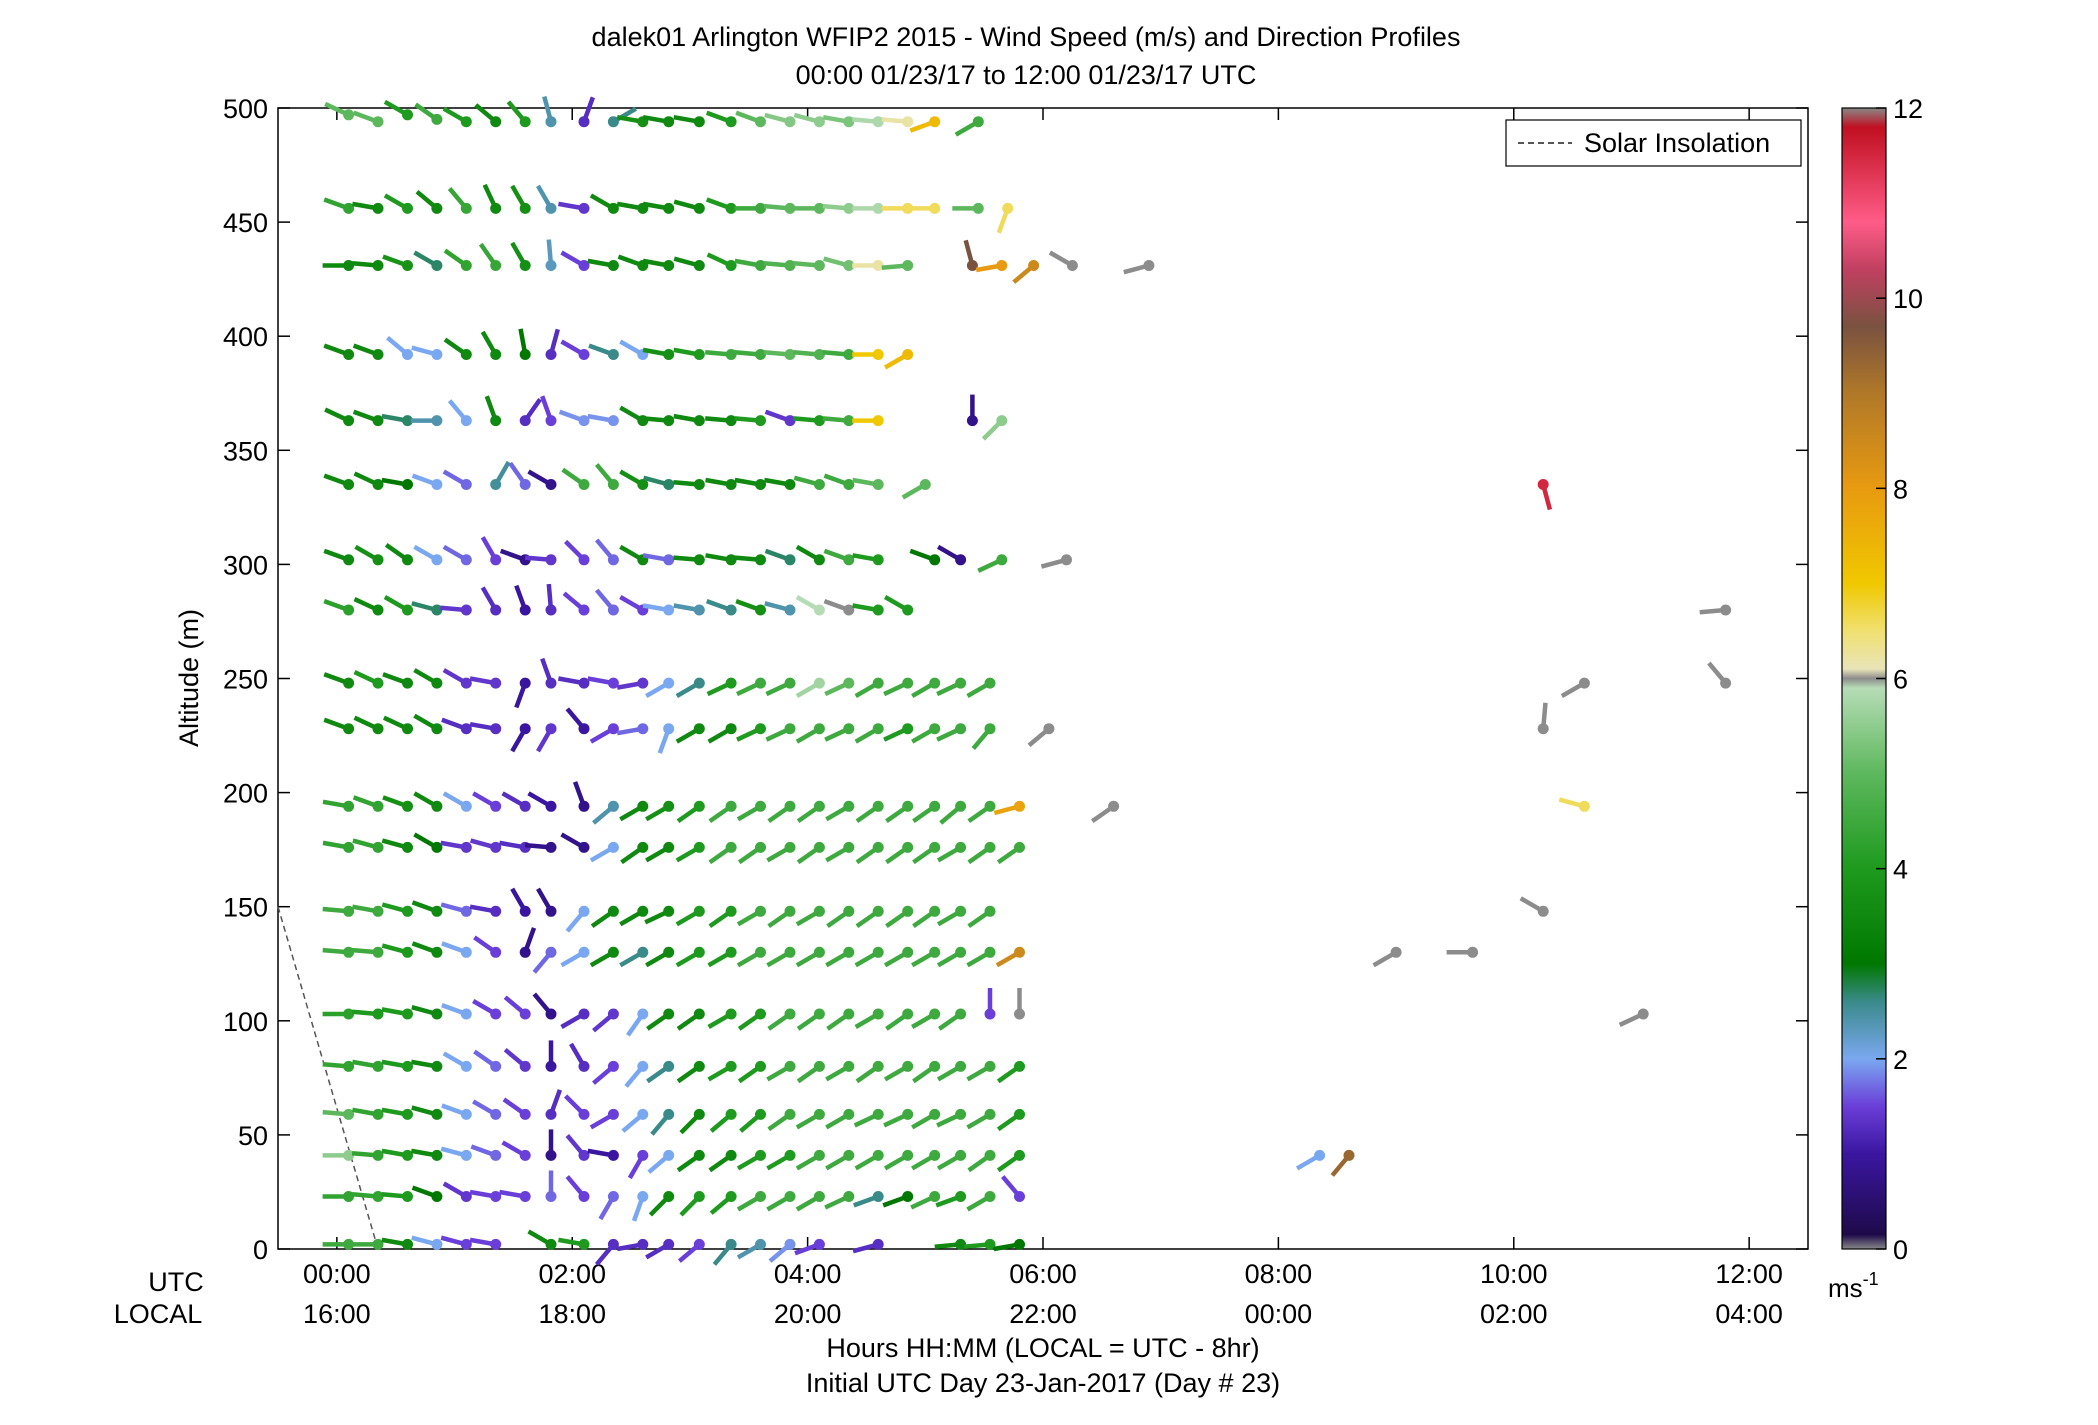 Image resolution: width=2098 pixels, height=1425 pixels. Describe the element at coordinates (245, 109) in the screenshot. I see `y-tick-label: 500` at that location.